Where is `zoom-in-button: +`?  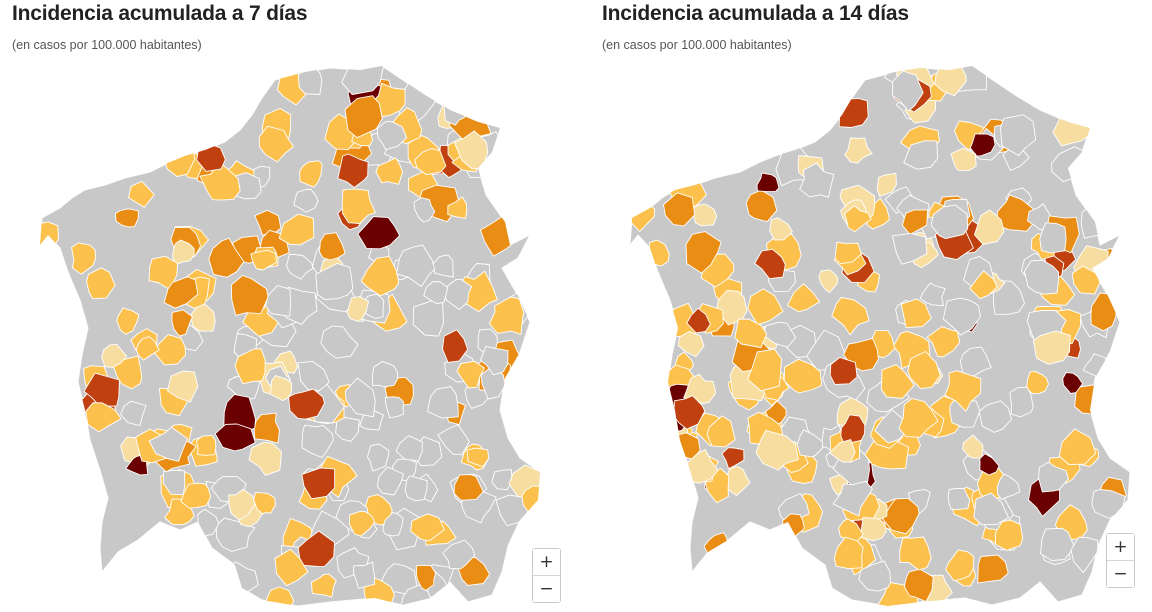 zoom-in-button: + is located at coordinates (1120, 547).